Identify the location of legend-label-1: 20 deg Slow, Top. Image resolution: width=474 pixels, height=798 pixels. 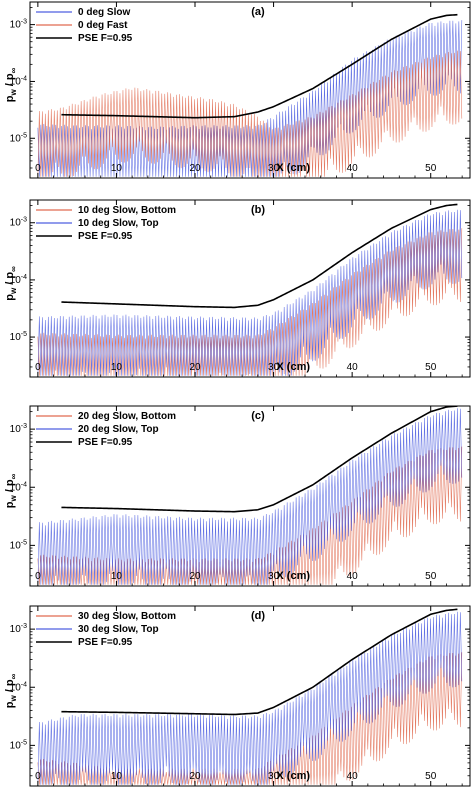
(118, 429).